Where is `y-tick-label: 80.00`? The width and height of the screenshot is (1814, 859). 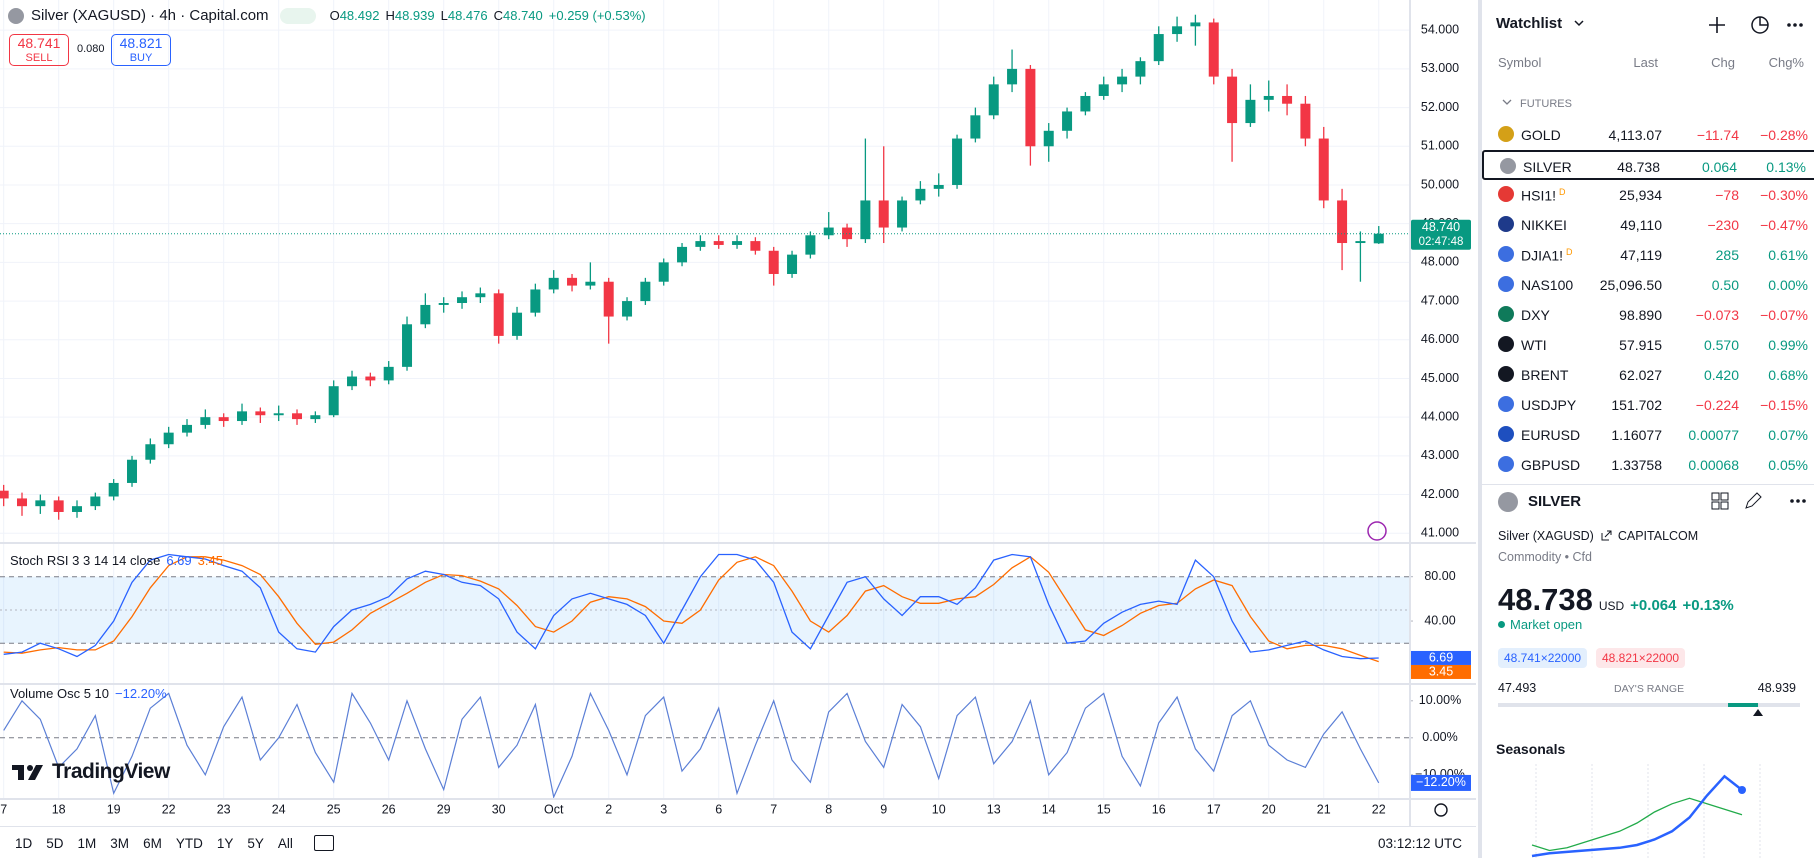 y-tick-label: 80.00 is located at coordinates (1439, 576).